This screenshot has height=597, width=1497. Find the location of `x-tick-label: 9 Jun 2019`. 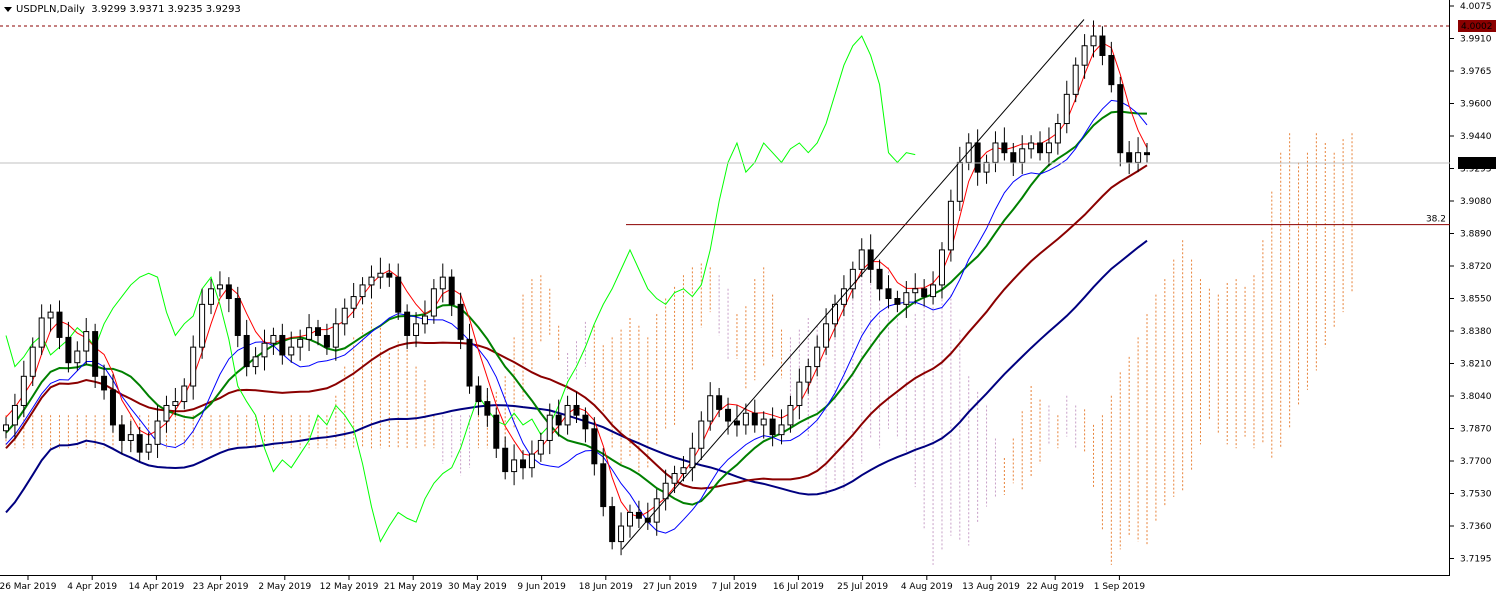

x-tick-label: 9 Jun 2019 is located at coordinates (541, 587).